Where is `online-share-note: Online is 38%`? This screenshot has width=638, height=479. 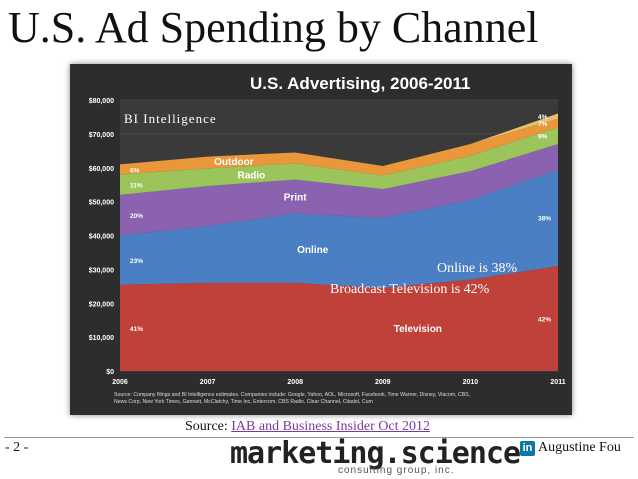 online-share-note: Online is 38% is located at coordinates (477, 268).